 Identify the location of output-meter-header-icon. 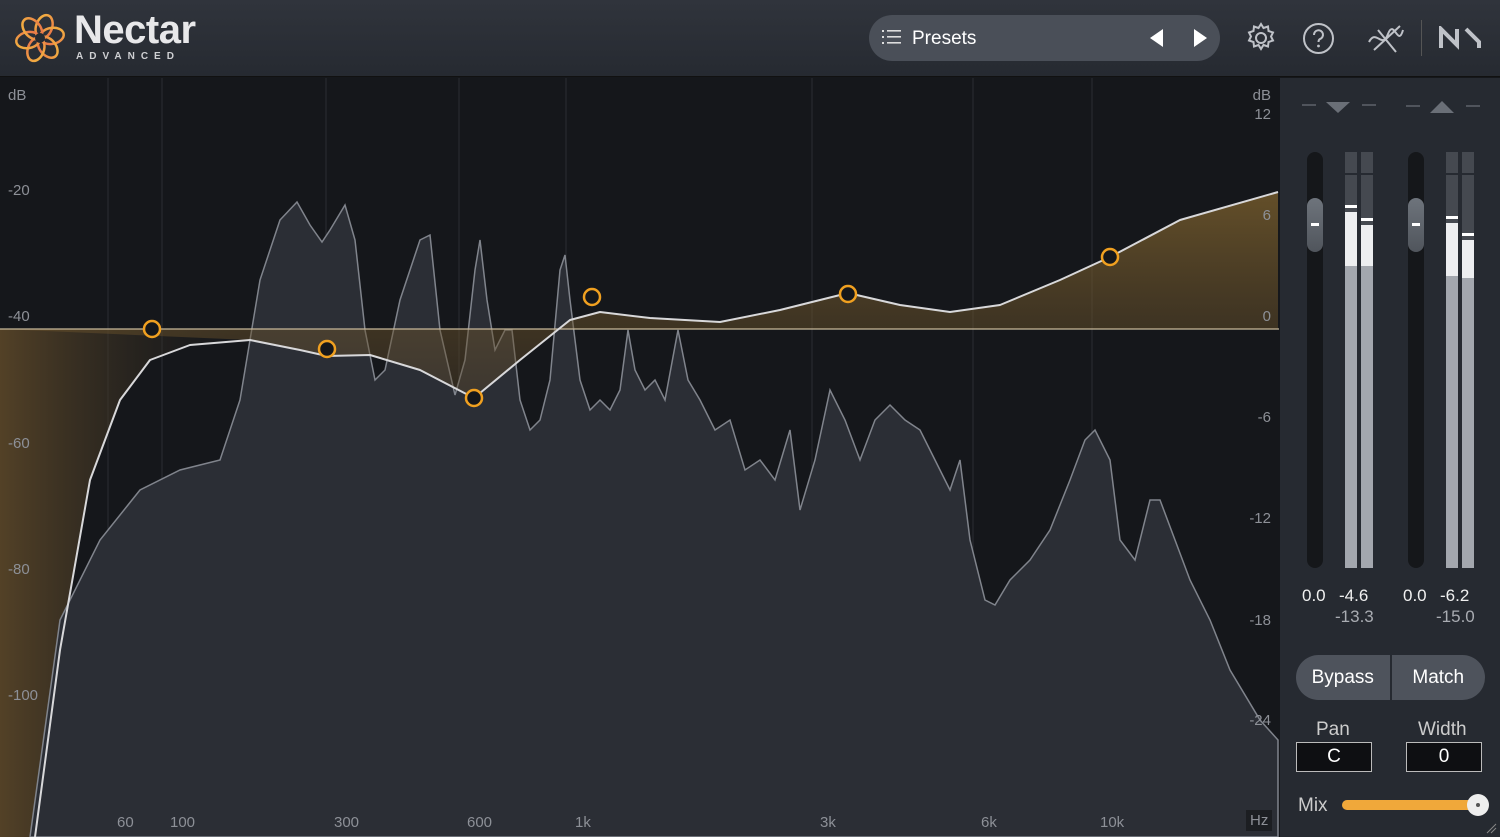
(1443, 107).